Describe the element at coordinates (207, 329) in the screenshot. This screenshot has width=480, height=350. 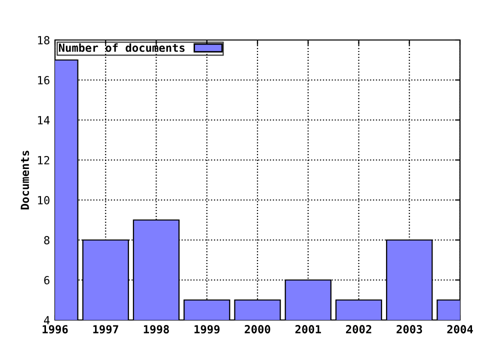
I see `x-tick-label: 1999` at that location.